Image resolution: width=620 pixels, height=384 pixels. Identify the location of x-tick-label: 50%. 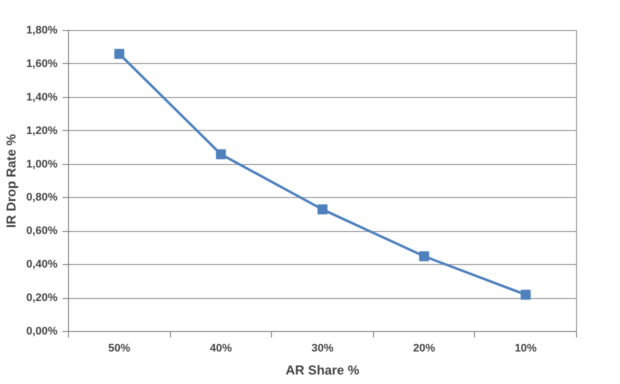
(119, 348).